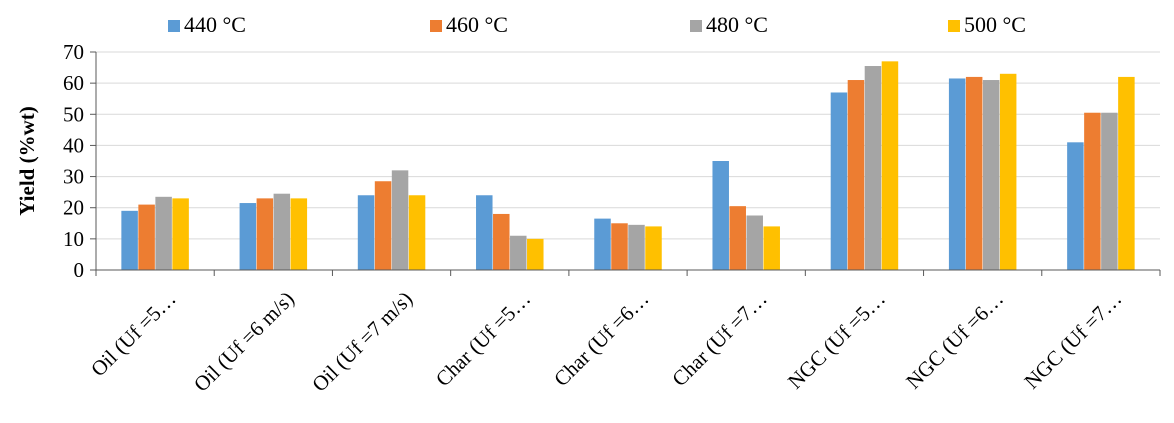 Image resolution: width=1174 pixels, height=423 pixels. Describe the element at coordinates (362, 342) in the screenshot. I see `x-tick-label: Oil (Uf =7 m/s)` at that location.